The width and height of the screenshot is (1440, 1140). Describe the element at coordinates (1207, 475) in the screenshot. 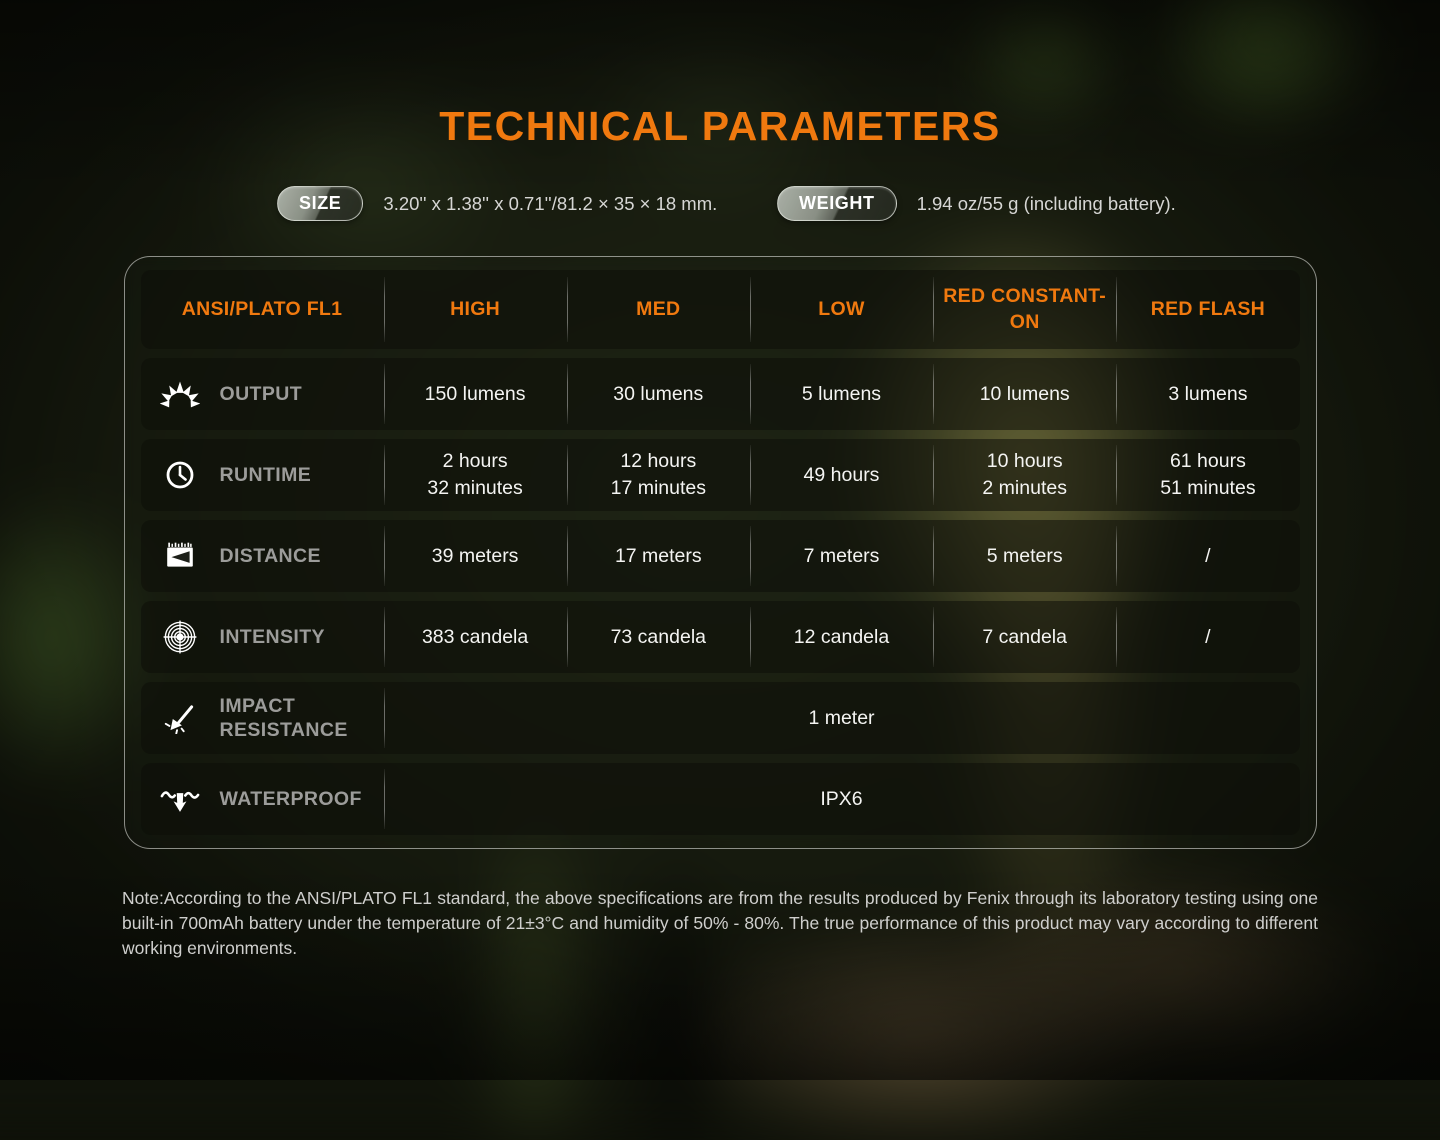

I see `runtime-red-flash: 61 hours 51 minutes` at that location.